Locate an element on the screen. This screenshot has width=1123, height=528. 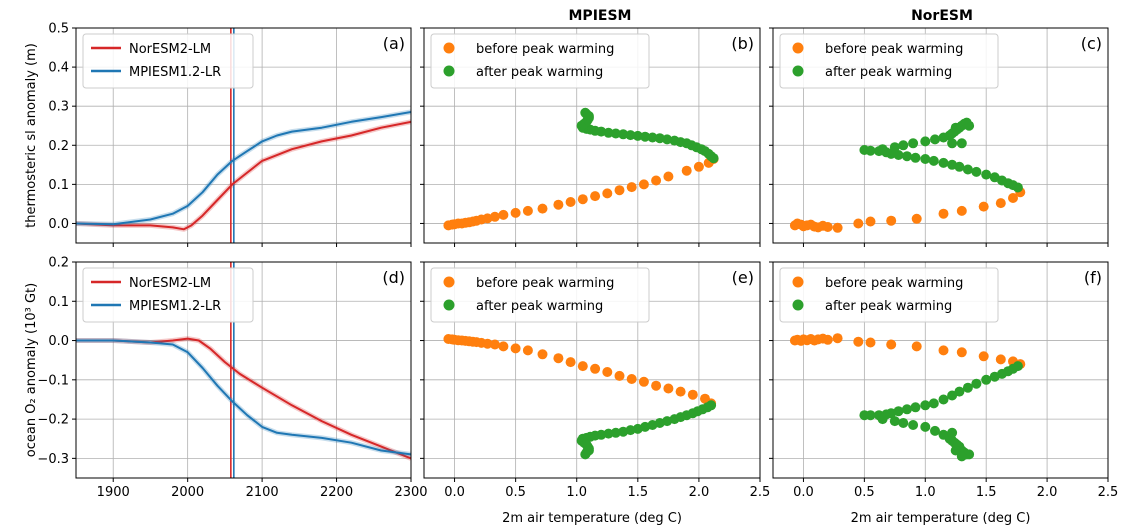
y-tick-label: −0.3 is located at coordinates (53, 459).